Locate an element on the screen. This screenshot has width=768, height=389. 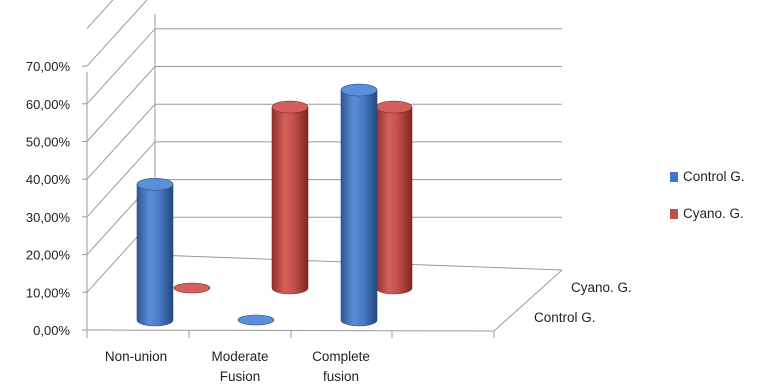
y-tick-label: 60,00% is located at coordinates (48, 104).